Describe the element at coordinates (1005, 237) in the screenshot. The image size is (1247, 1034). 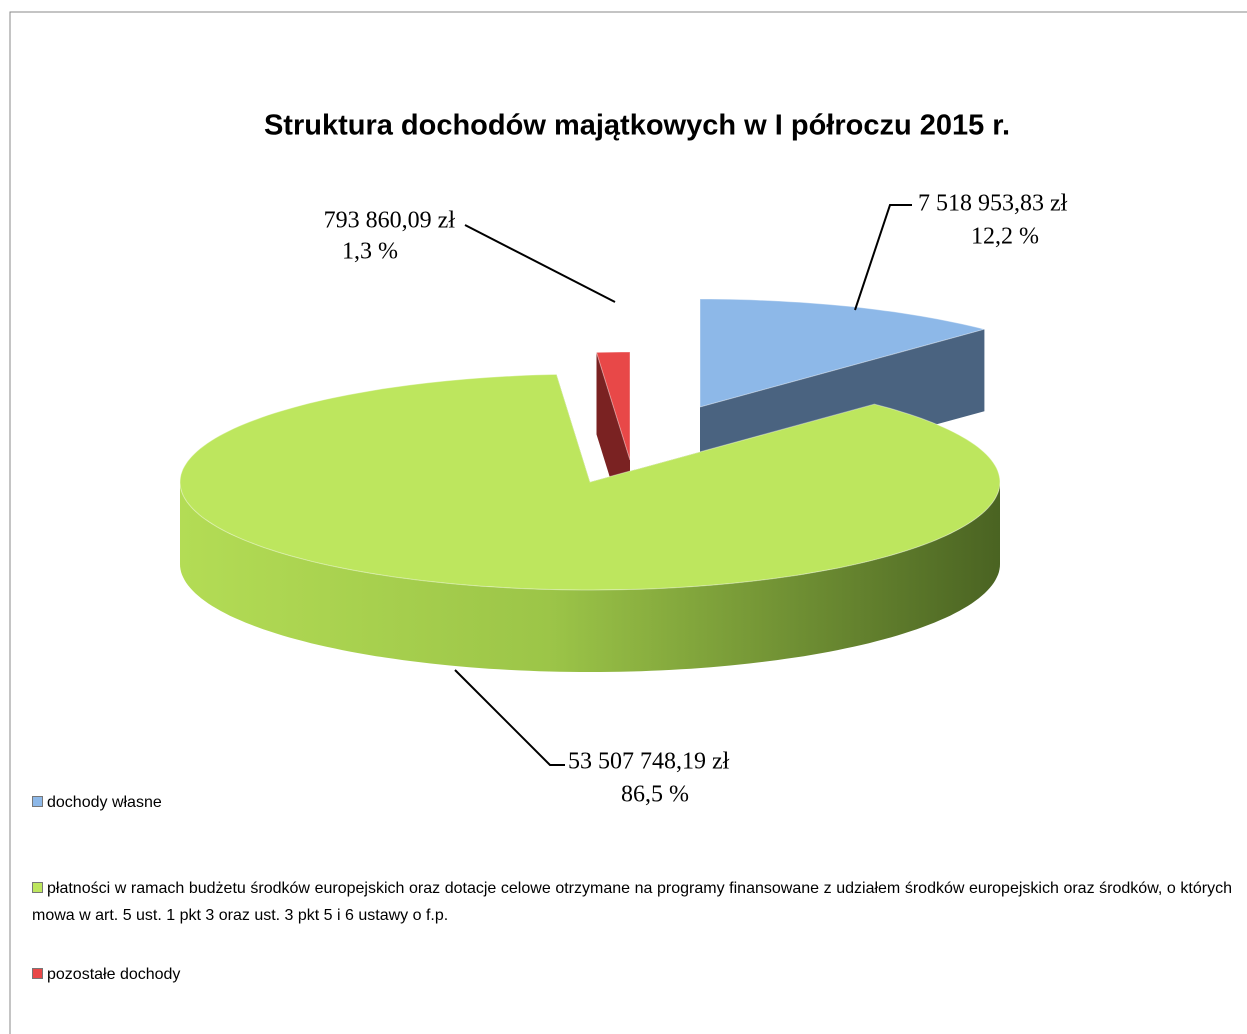
I see `value-label: 12,2 %` at that location.